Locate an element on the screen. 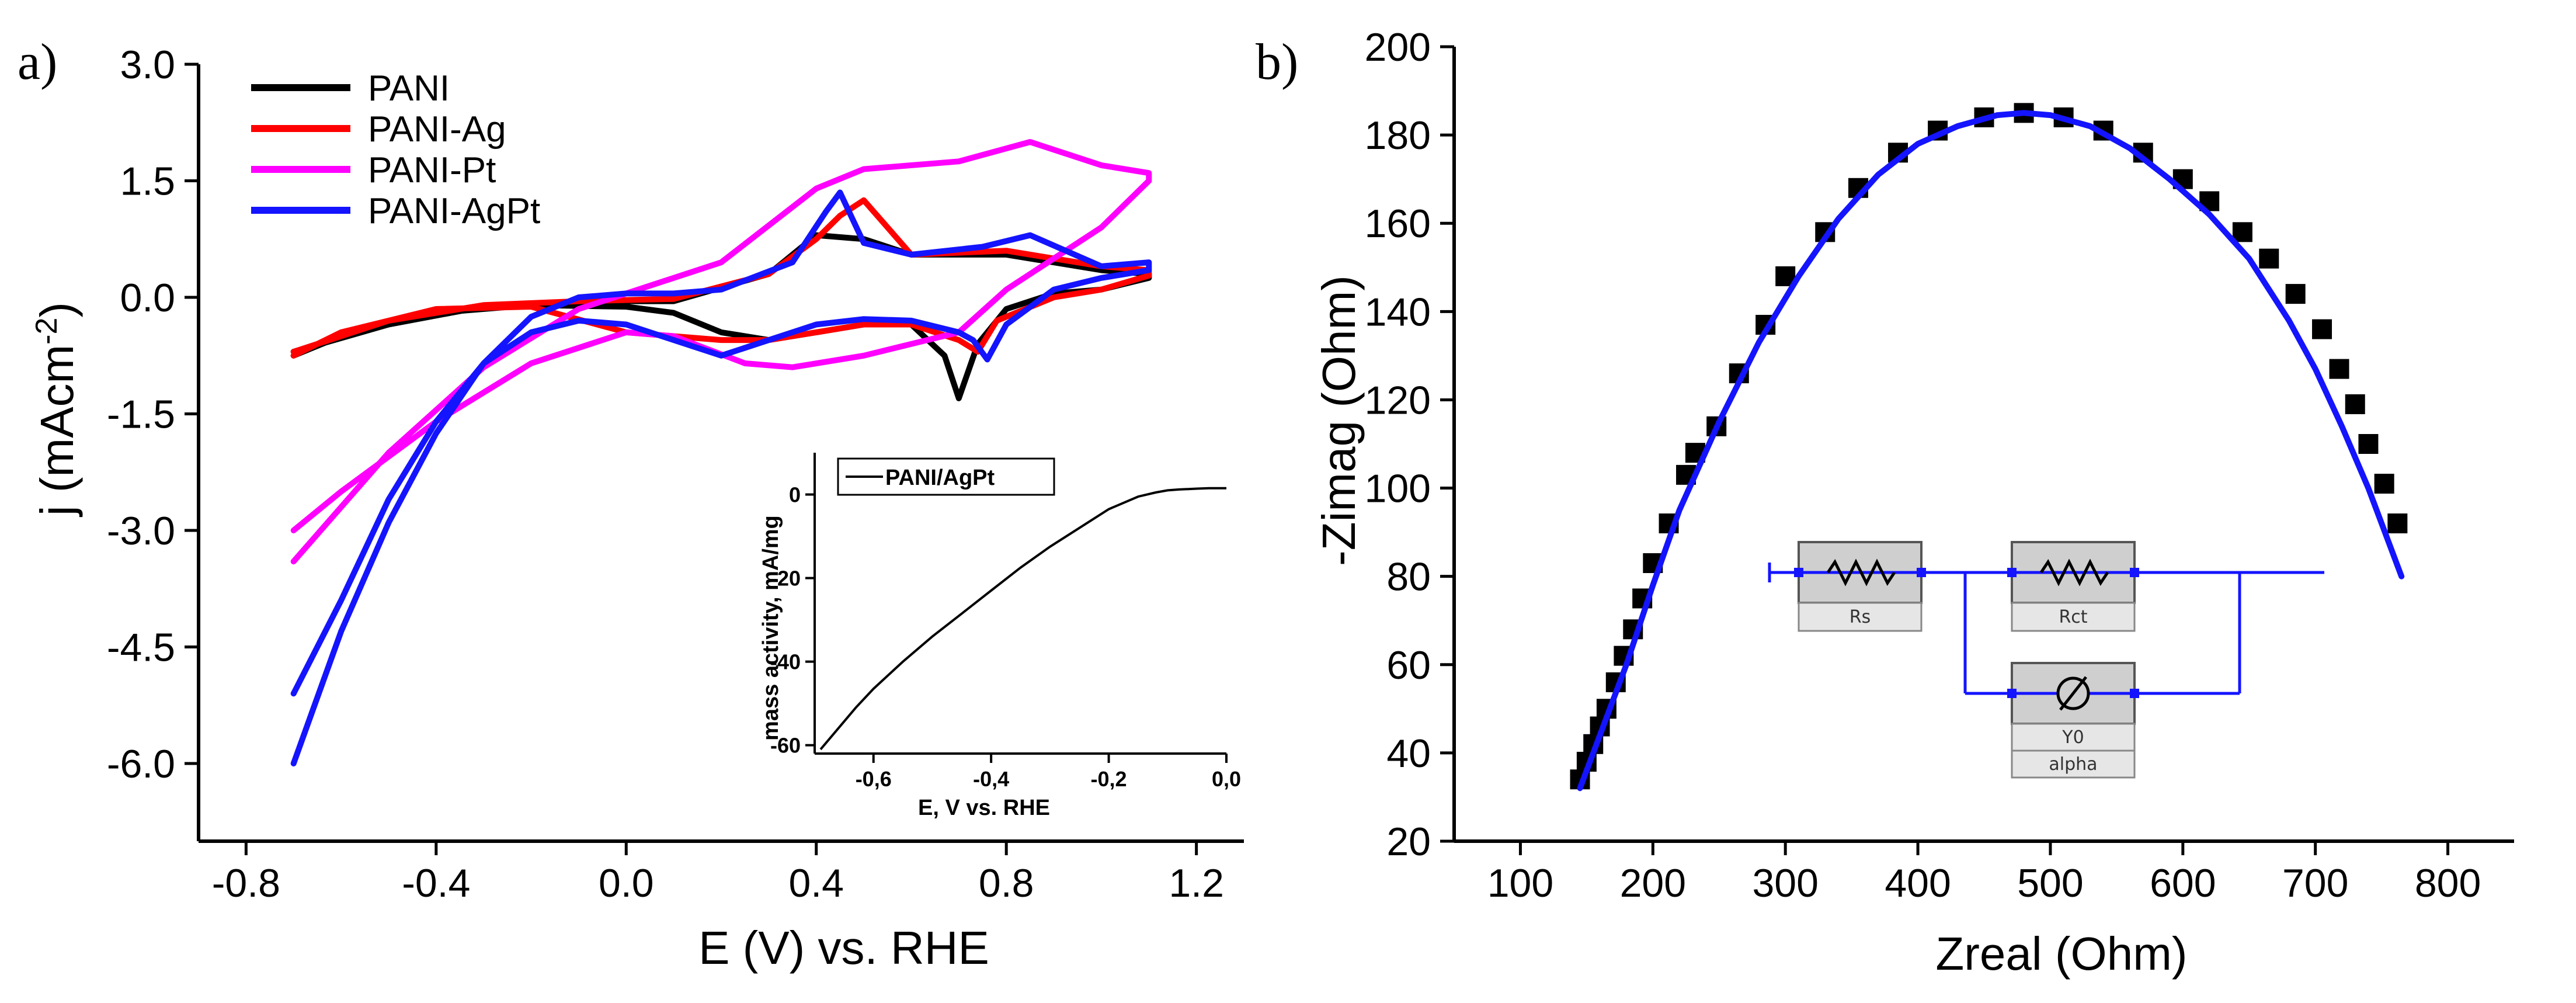 The image size is (2576, 1003). inset-x-tick-label: -0,2 is located at coordinates (1109, 779).